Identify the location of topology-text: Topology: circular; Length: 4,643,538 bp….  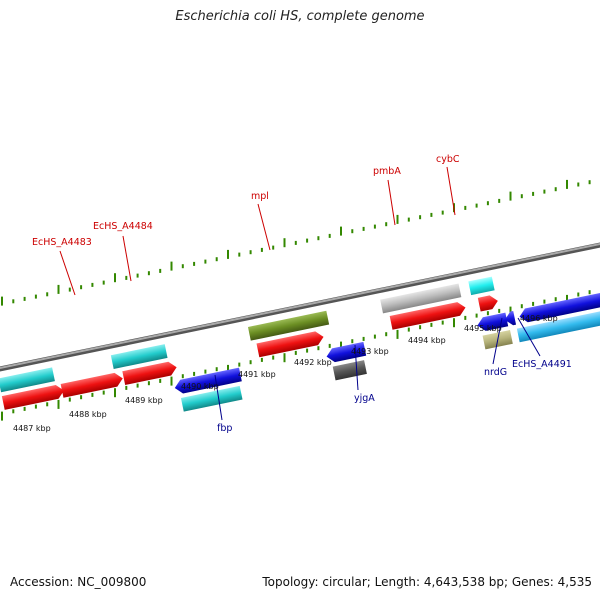
(427, 582).